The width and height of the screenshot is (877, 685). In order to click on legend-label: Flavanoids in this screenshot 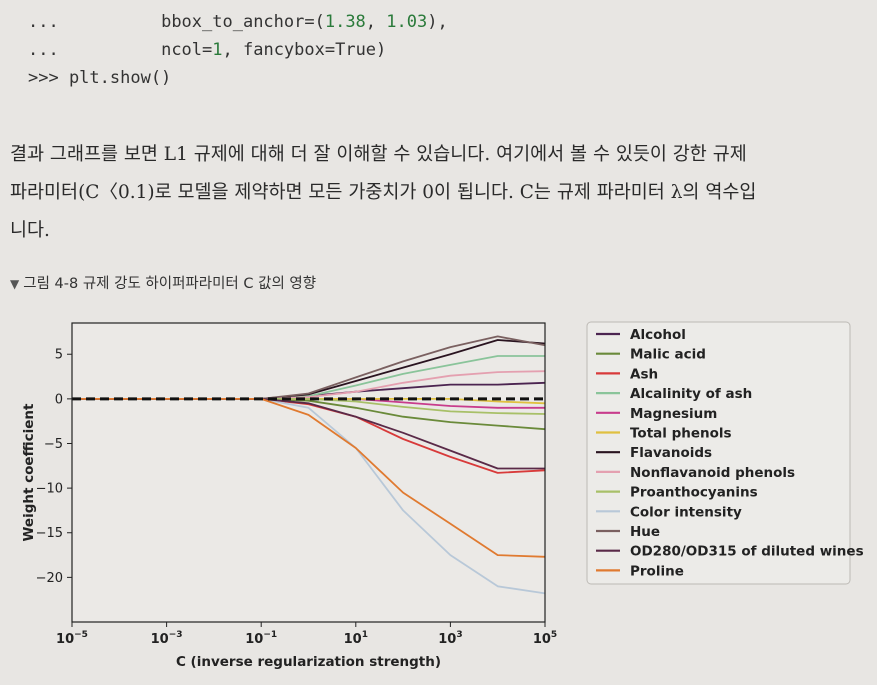, I will do `click(671, 453)`.